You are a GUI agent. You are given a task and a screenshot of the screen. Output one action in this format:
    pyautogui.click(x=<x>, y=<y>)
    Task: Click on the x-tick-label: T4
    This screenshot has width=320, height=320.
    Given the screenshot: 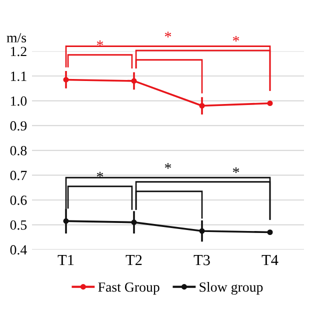 What is the action you would take?
    pyautogui.click(x=270, y=260)
    